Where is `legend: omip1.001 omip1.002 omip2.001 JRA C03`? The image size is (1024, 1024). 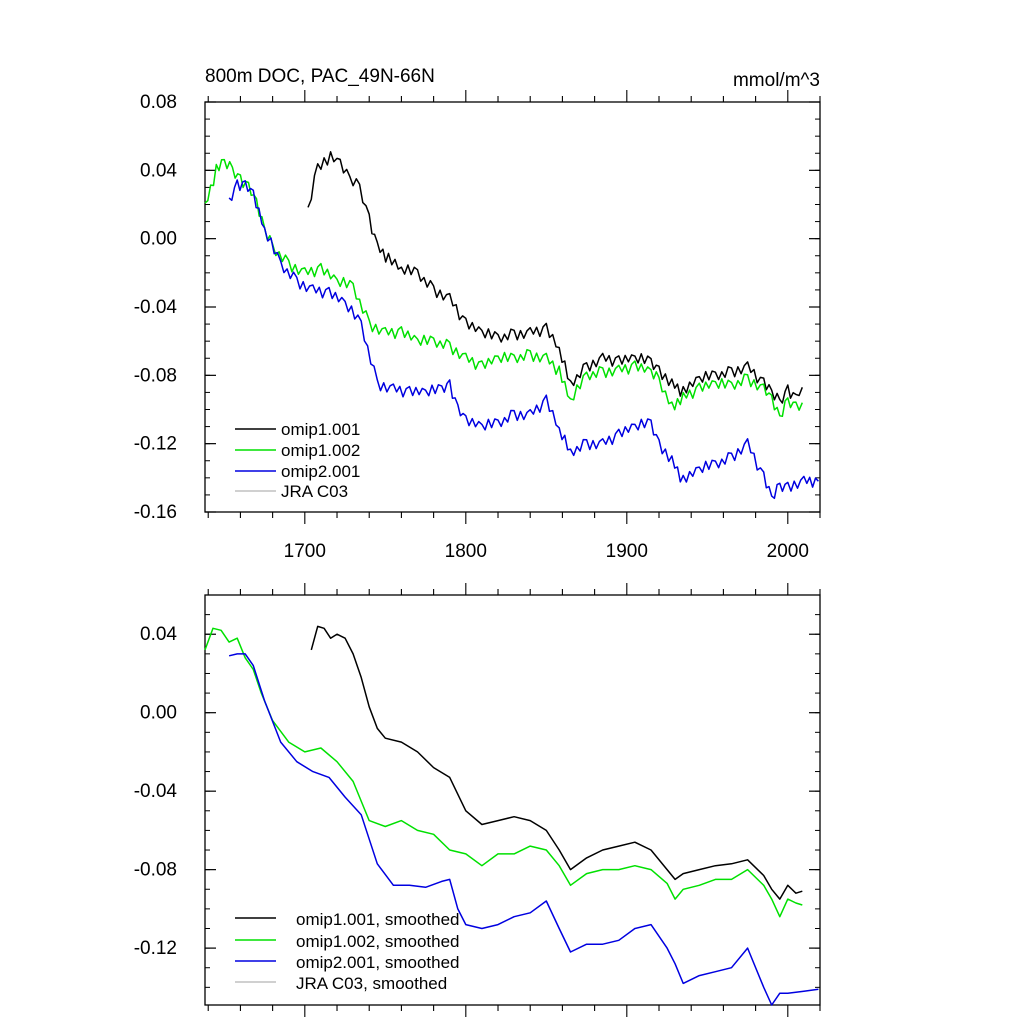 legend: omip1.001 omip1.002 omip2.001 JRA C03 is located at coordinates (297, 460).